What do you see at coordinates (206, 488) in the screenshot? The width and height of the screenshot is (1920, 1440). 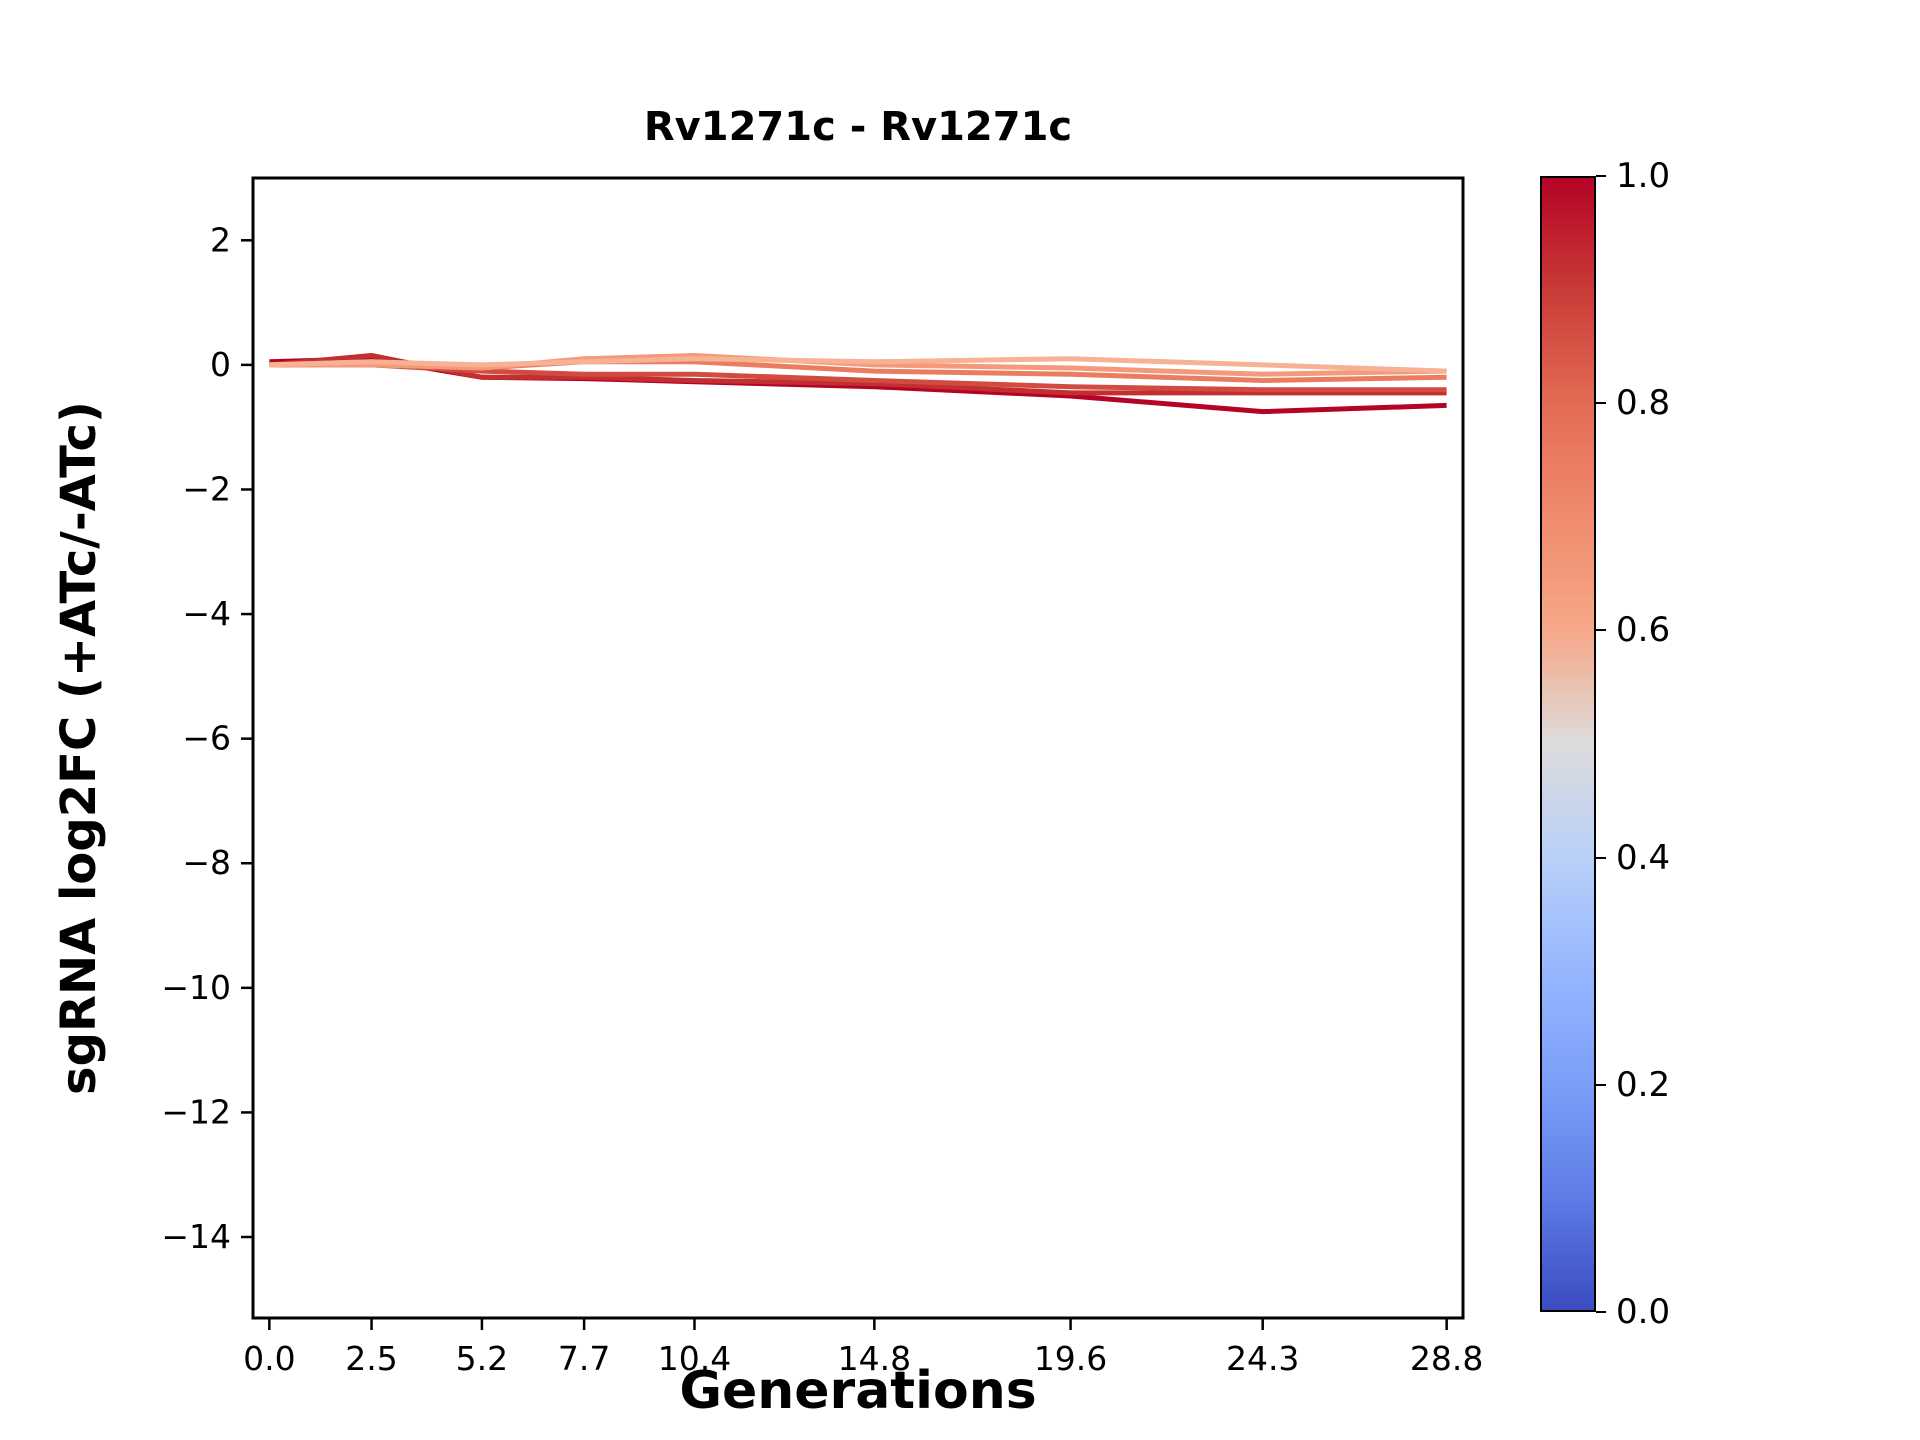 I see `y-tick-label: −2` at bounding box center [206, 488].